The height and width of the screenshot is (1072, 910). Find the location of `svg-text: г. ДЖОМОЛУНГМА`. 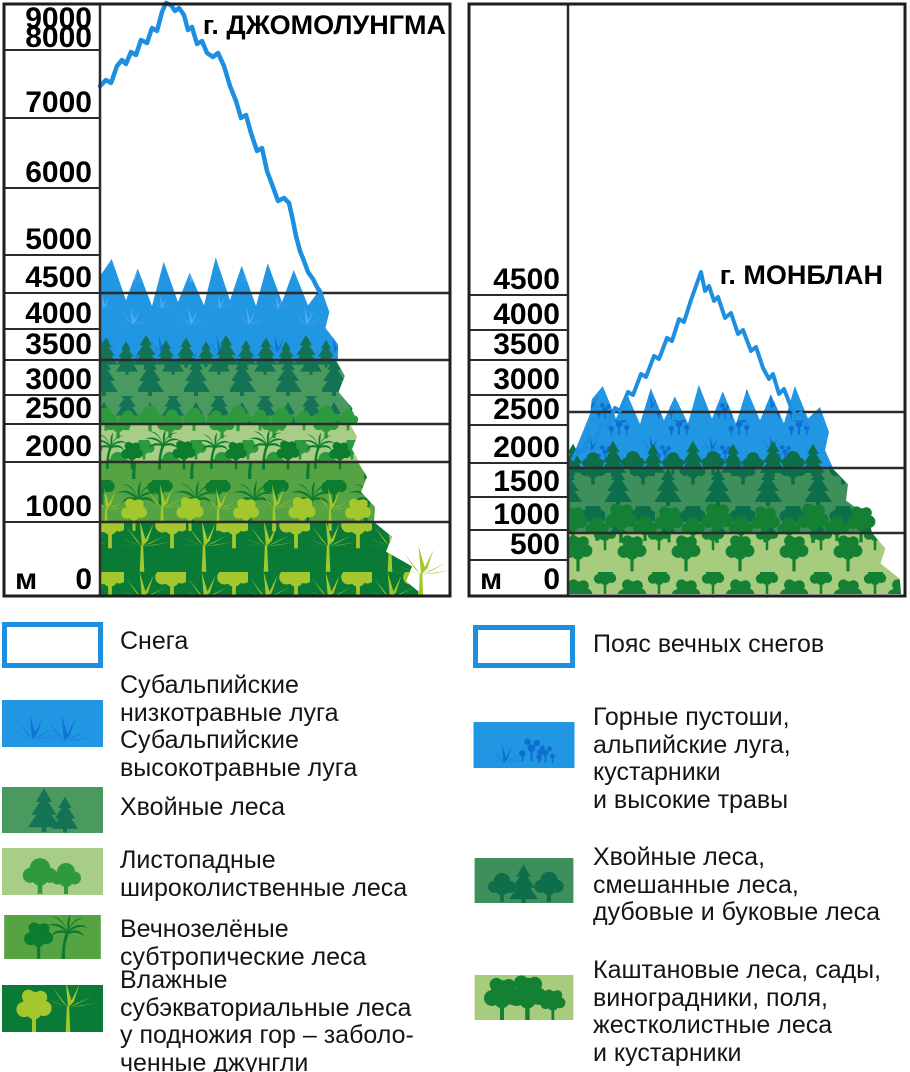

svg-text: г. ДЖОМОЛУНГМА is located at coordinates (324, 25).